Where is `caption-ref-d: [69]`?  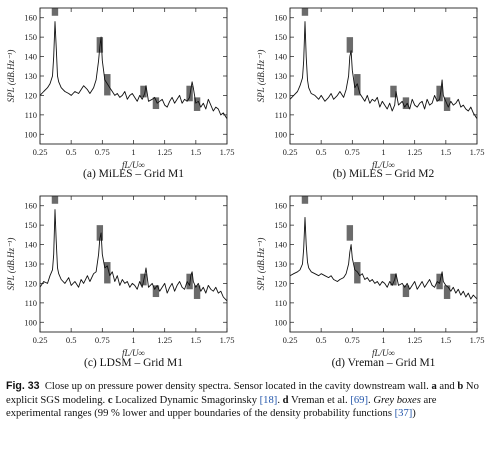
caption-ref-d: [69] is located at coordinates (359, 400).